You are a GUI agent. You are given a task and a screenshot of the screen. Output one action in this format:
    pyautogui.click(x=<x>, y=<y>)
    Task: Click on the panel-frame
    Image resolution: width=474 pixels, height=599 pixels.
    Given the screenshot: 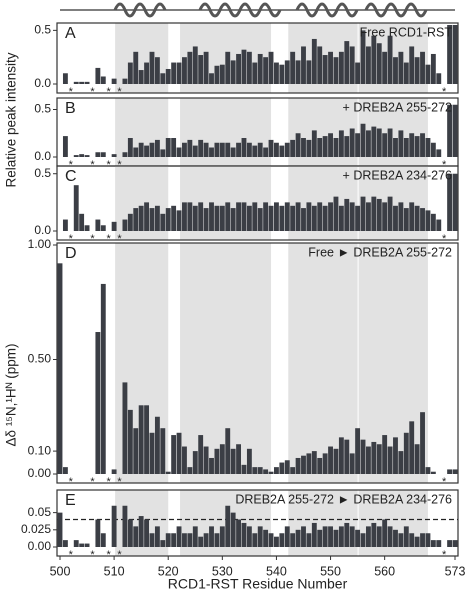 What is the action you would take?
    pyautogui.click(x=257, y=203)
    